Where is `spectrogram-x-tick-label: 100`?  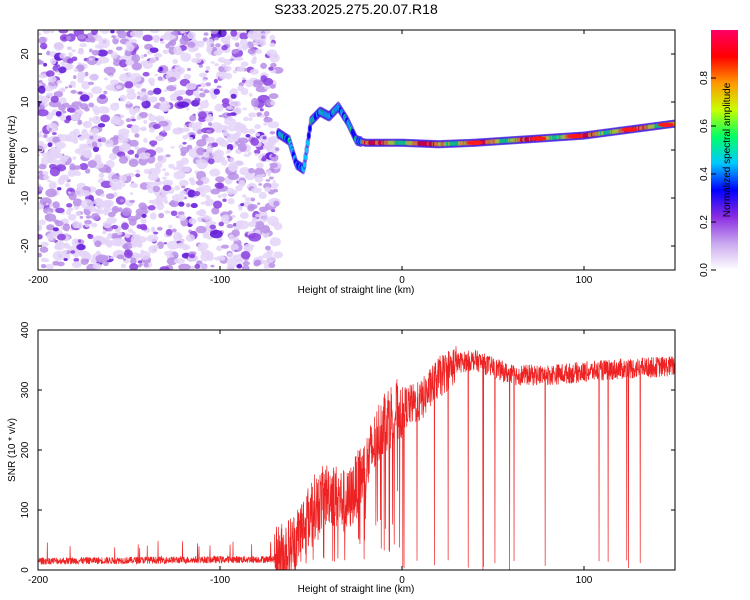 spectrogram-x-tick-label: 100 is located at coordinates (584, 280).